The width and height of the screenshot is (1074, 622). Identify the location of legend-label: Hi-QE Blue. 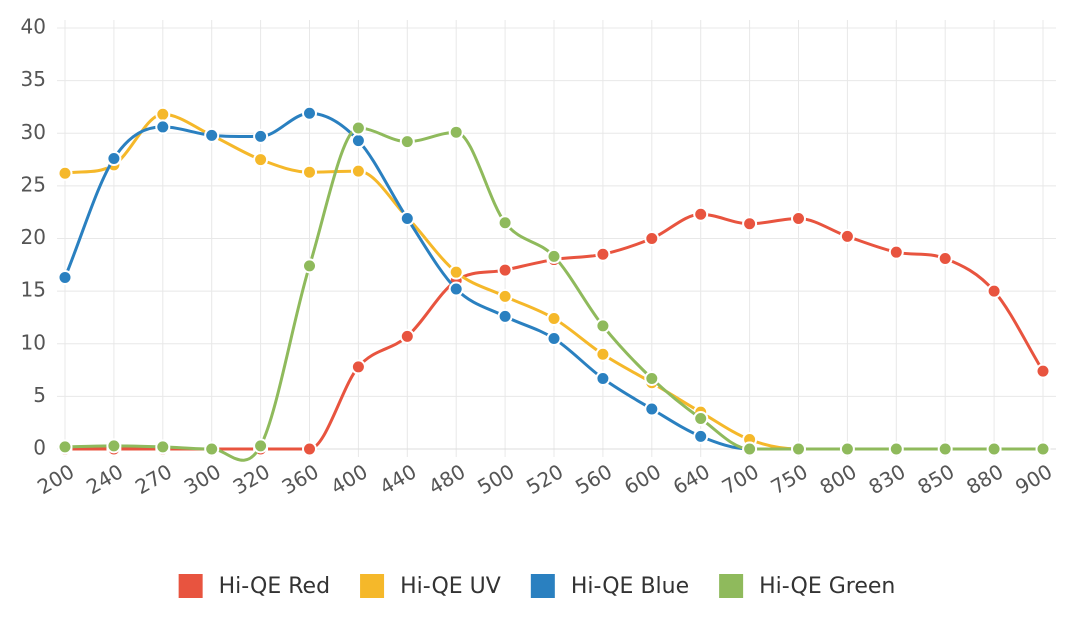
(630, 586).